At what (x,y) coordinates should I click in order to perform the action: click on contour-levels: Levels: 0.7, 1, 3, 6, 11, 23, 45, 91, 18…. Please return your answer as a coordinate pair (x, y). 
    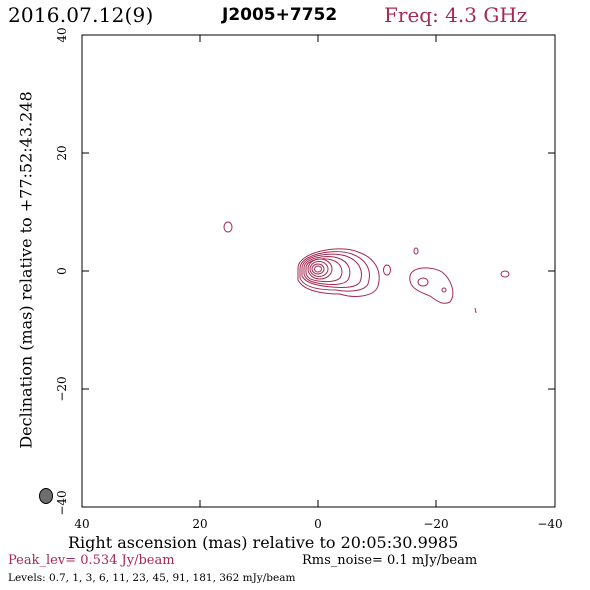
    Looking at the image, I should click on (152, 578).